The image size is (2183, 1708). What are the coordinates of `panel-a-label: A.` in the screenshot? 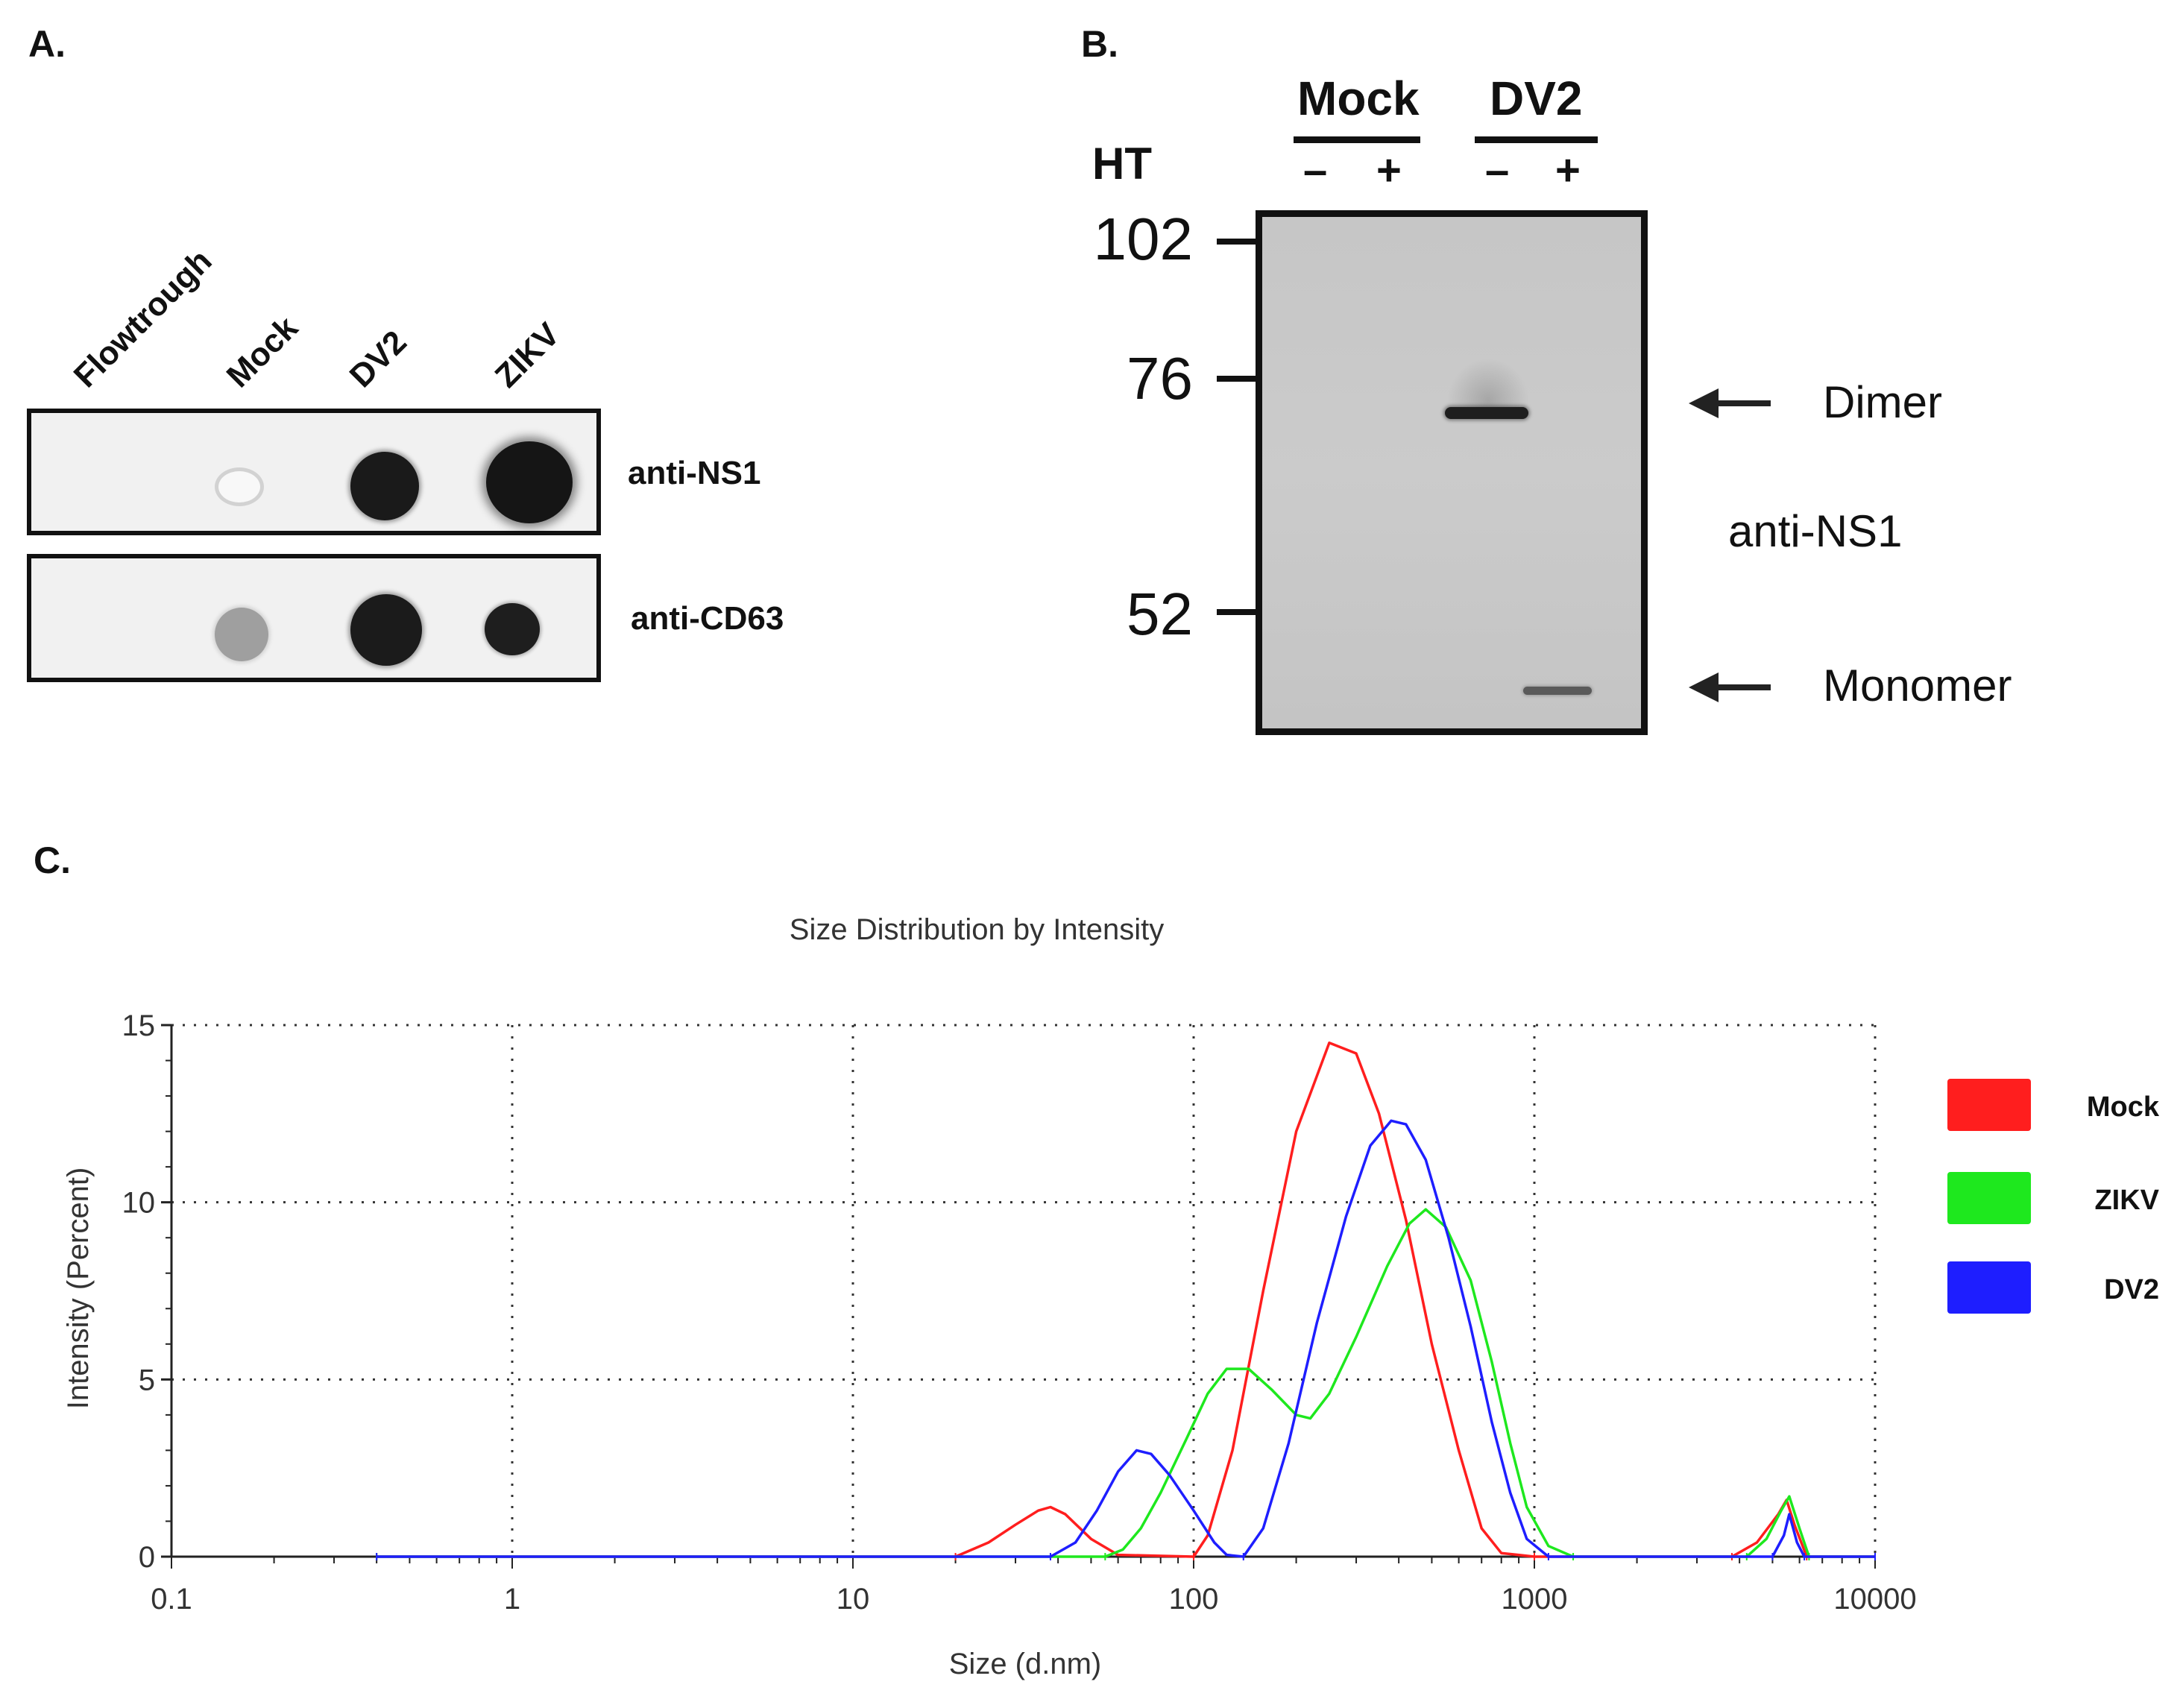 It's located at (47, 44).